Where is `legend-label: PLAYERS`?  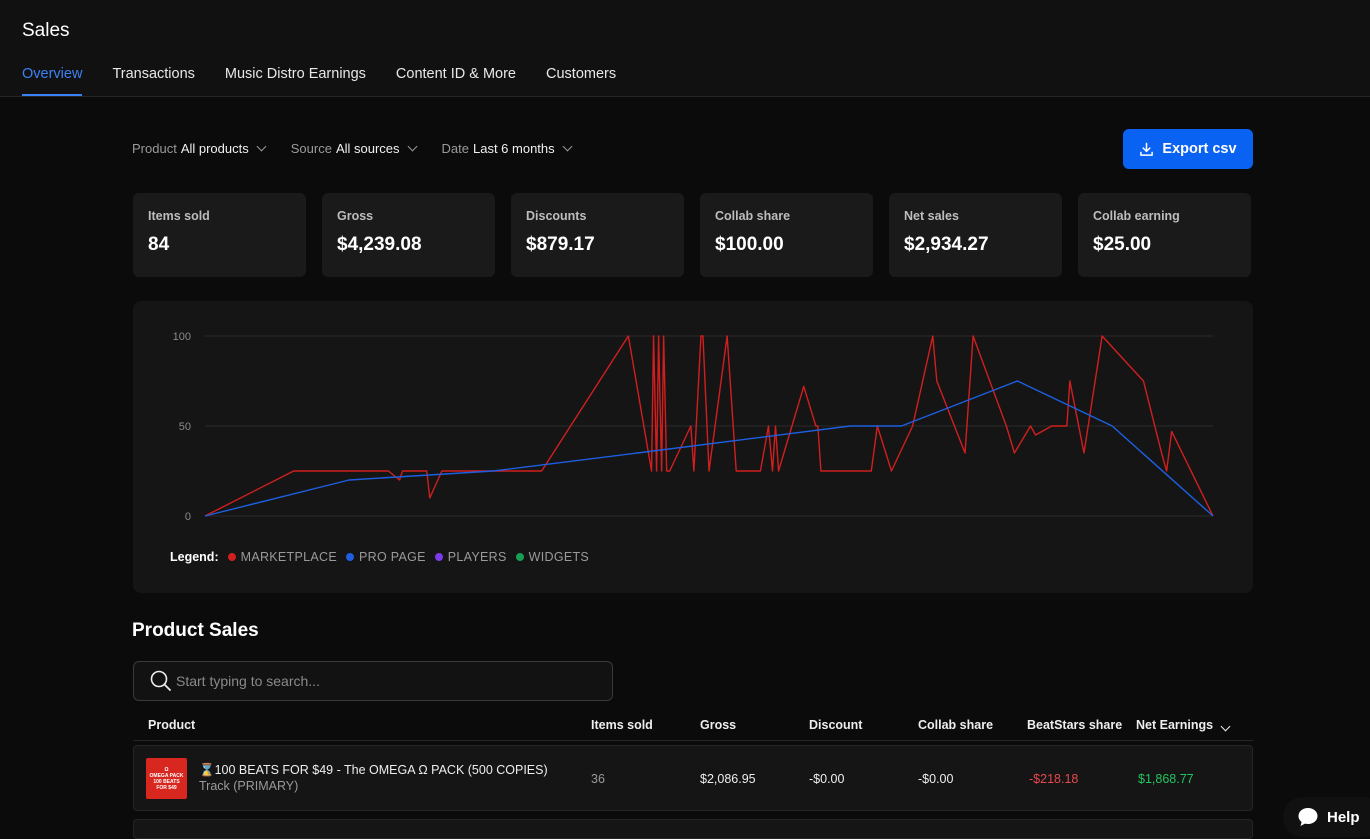
legend-label: PLAYERS is located at coordinates (477, 557).